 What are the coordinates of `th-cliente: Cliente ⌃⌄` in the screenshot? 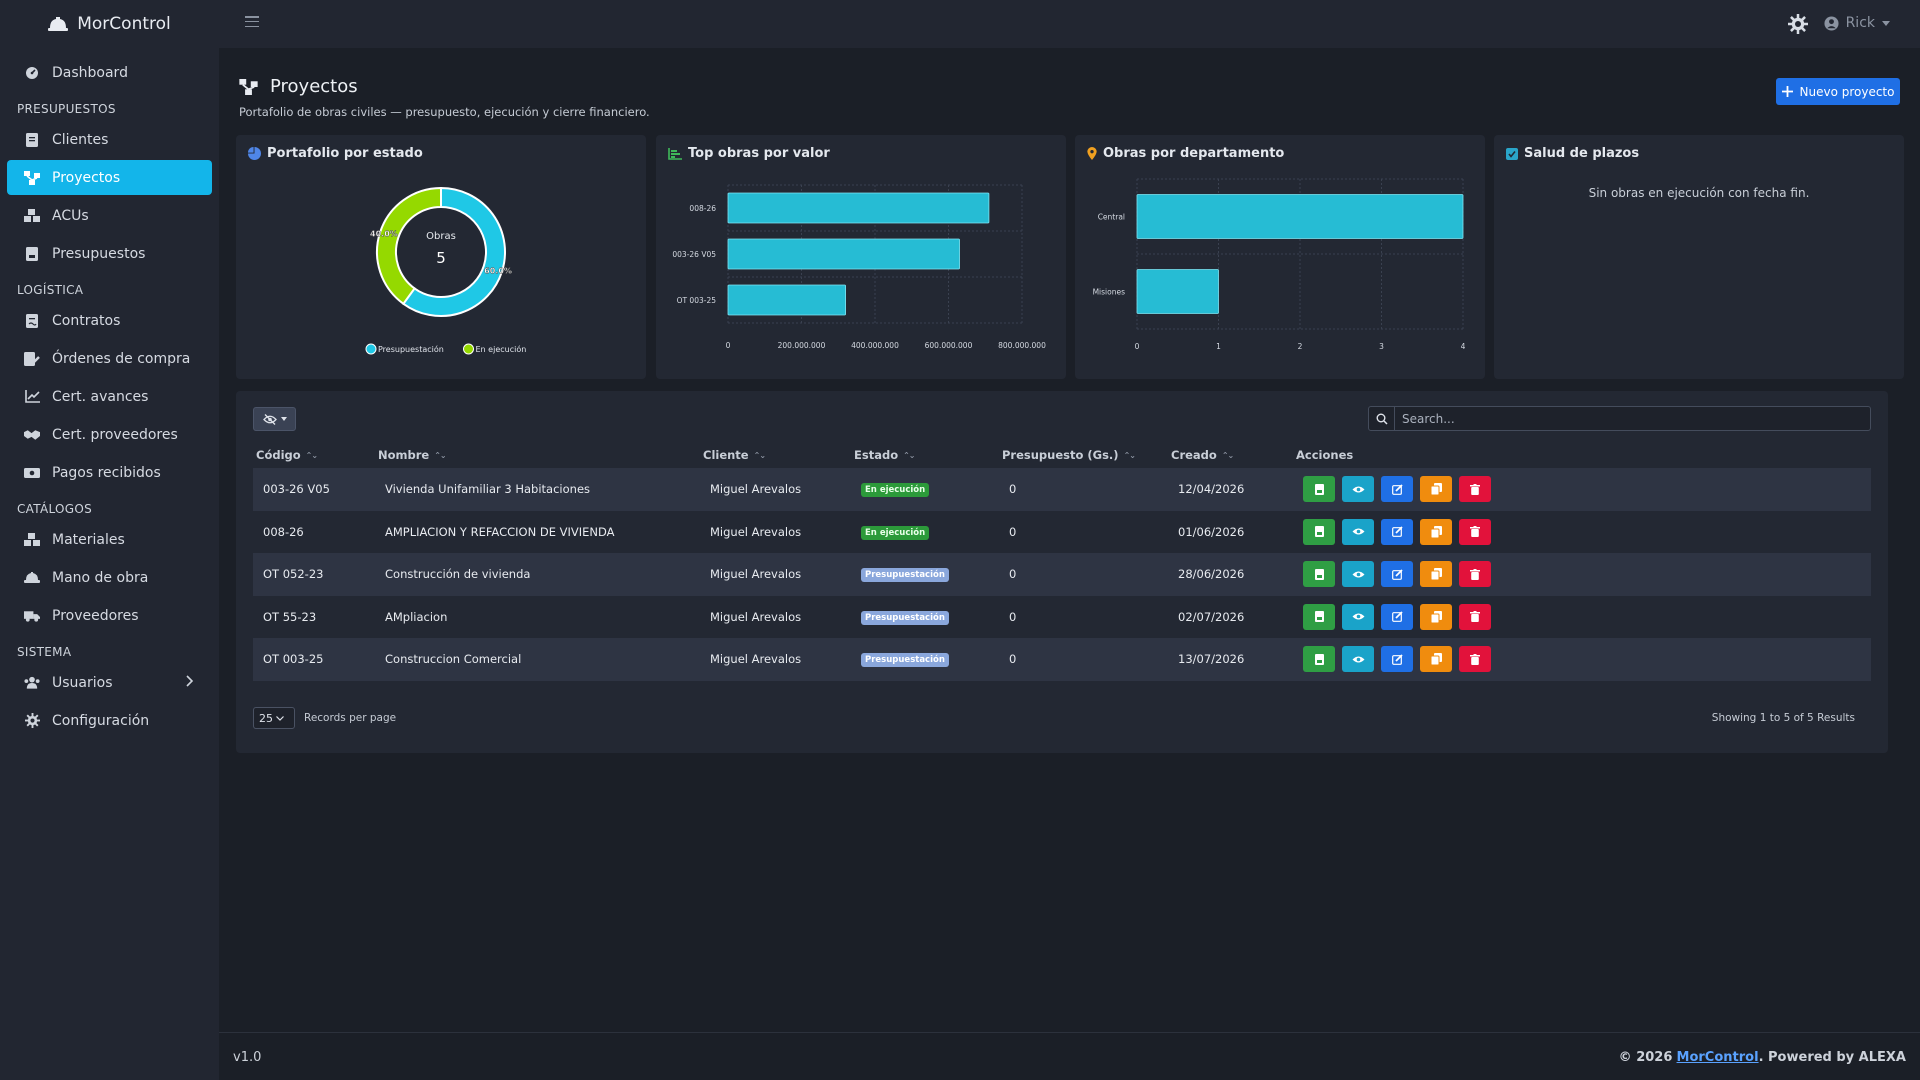 It's located at (734, 455).